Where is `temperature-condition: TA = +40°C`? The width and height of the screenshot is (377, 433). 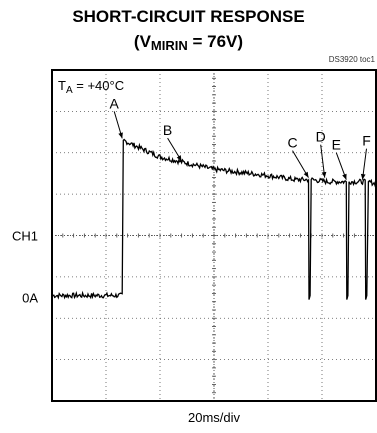 temperature-condition: TA = +40°C is located at coordinates (91, 87).